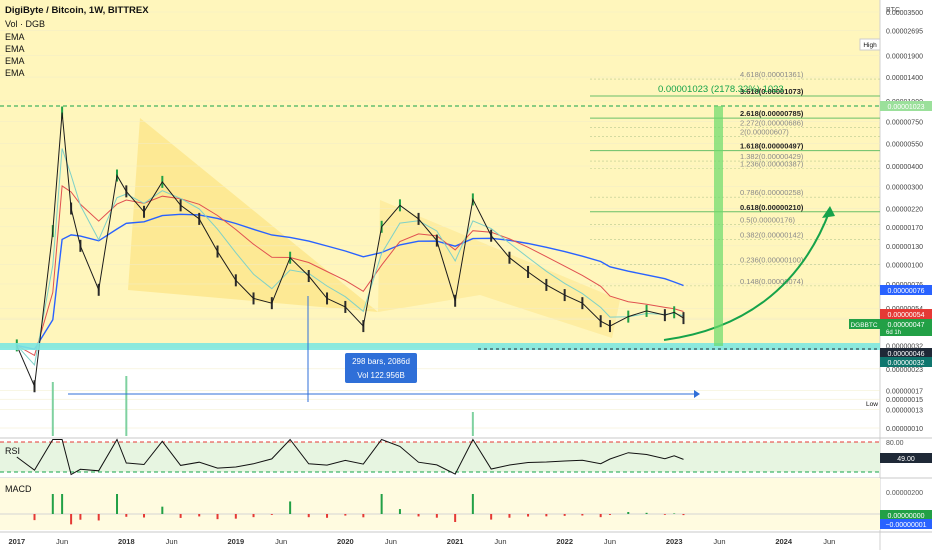  I want to click on support-band, so click(440, 346).